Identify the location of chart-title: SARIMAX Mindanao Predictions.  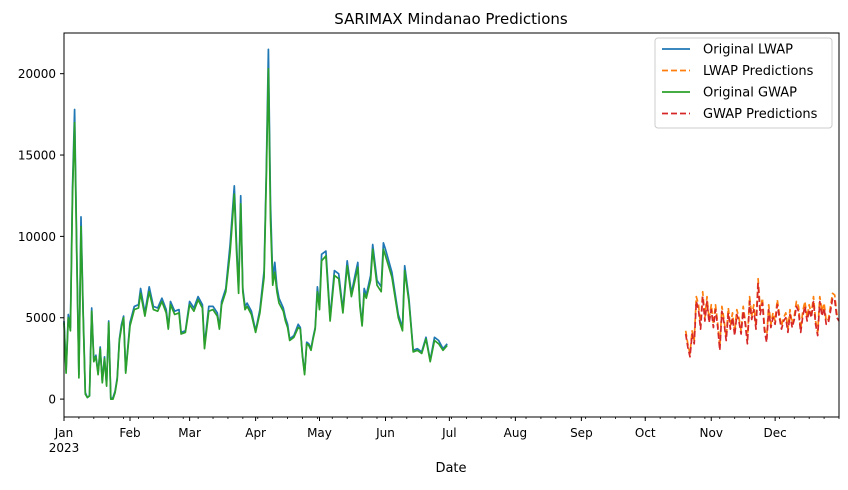
(451, 19).